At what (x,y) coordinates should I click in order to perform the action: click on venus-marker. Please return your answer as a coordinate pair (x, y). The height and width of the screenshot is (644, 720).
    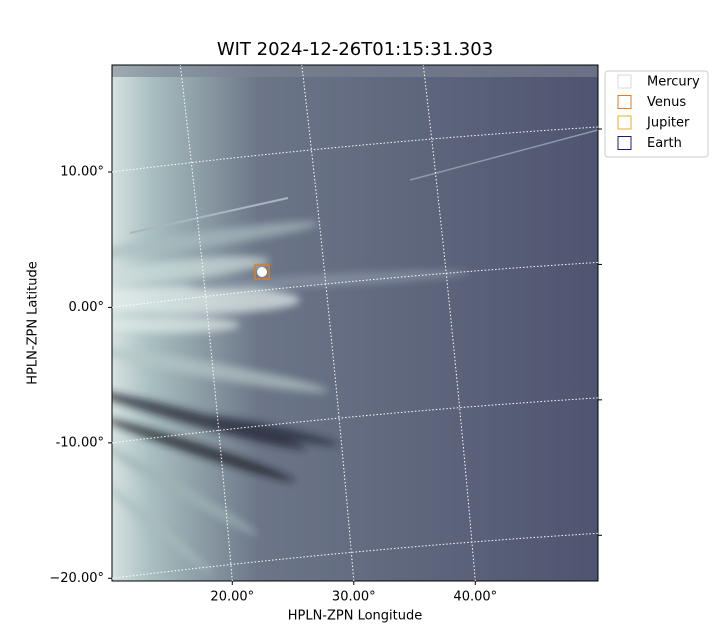
    Looking at the image, I should click on (262, 272).